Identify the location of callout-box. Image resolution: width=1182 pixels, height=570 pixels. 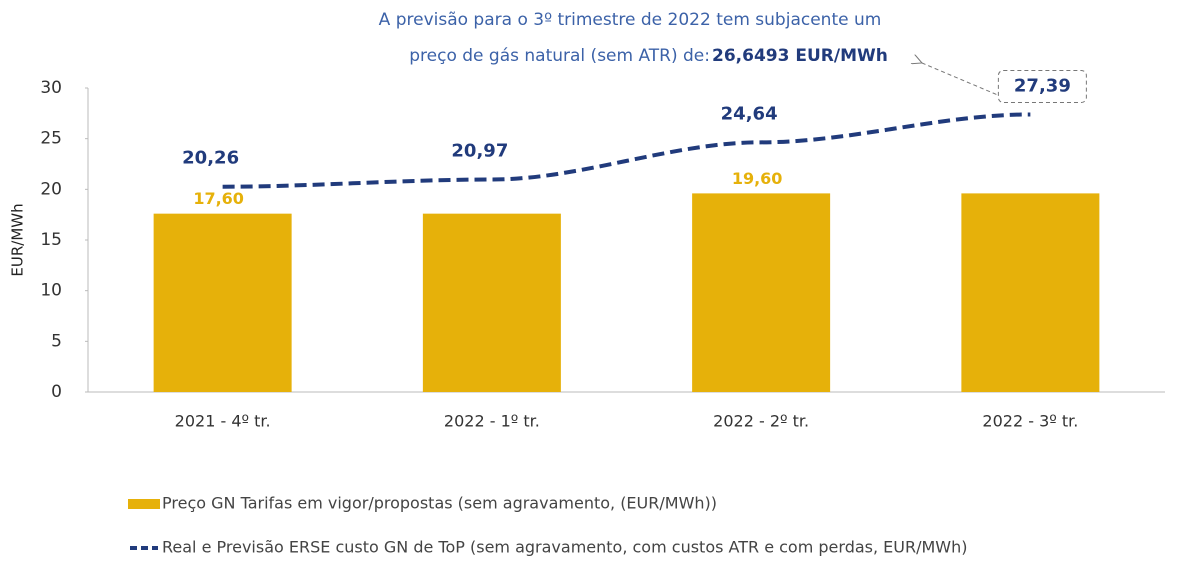
(1042, 86).